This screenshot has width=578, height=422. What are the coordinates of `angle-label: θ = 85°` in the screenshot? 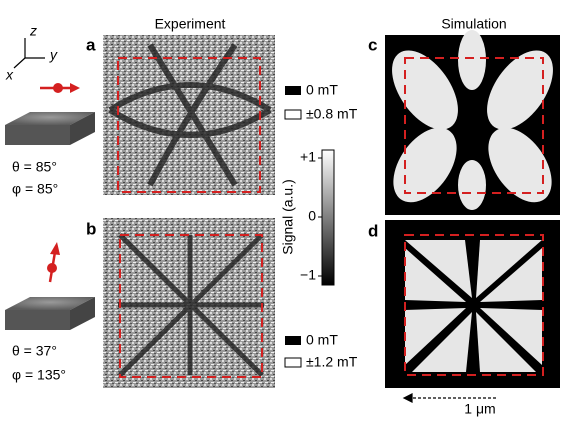 It's located at (34, 167).